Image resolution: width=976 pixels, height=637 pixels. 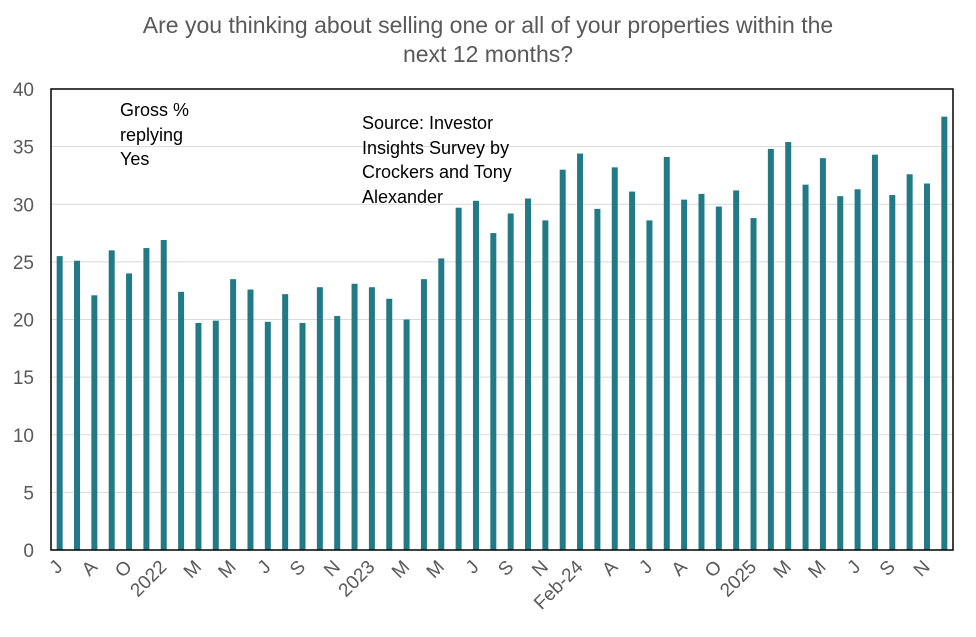 I want to click on chart-title-line-2: next 12 months?, so click(x=488, y=54).